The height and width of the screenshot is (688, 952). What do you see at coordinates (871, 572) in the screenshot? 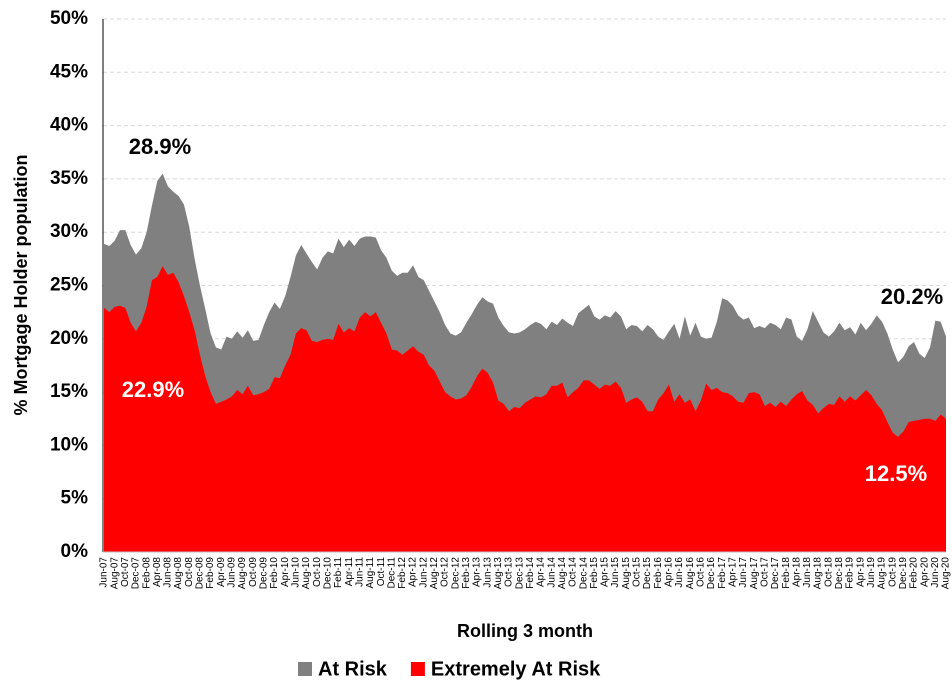
I see `x-tick-label: Jun-19` at bounding box center [871, 572].